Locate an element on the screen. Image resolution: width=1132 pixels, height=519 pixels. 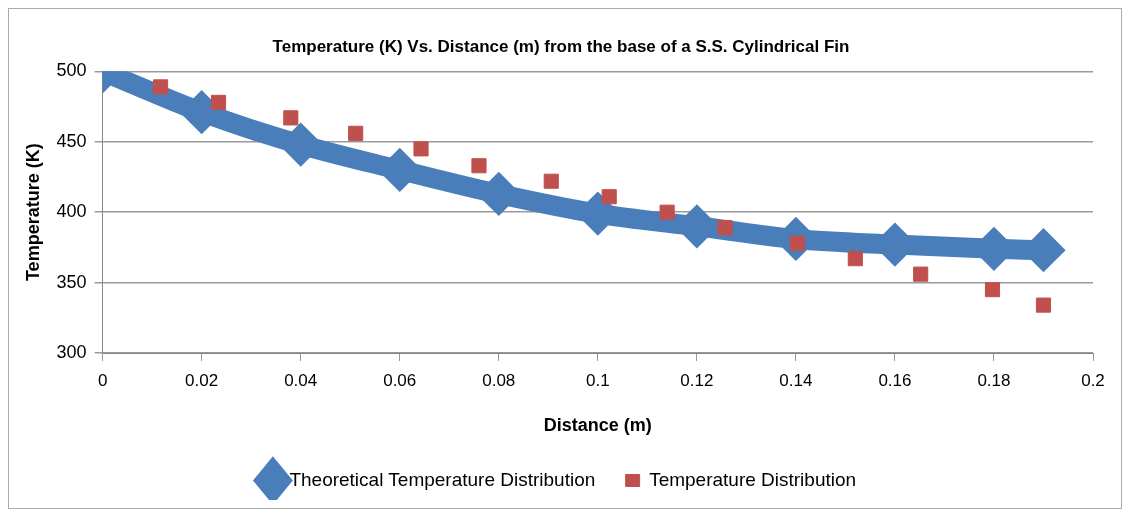
x-tick-label: 0 is located at coordinates (102, 380).